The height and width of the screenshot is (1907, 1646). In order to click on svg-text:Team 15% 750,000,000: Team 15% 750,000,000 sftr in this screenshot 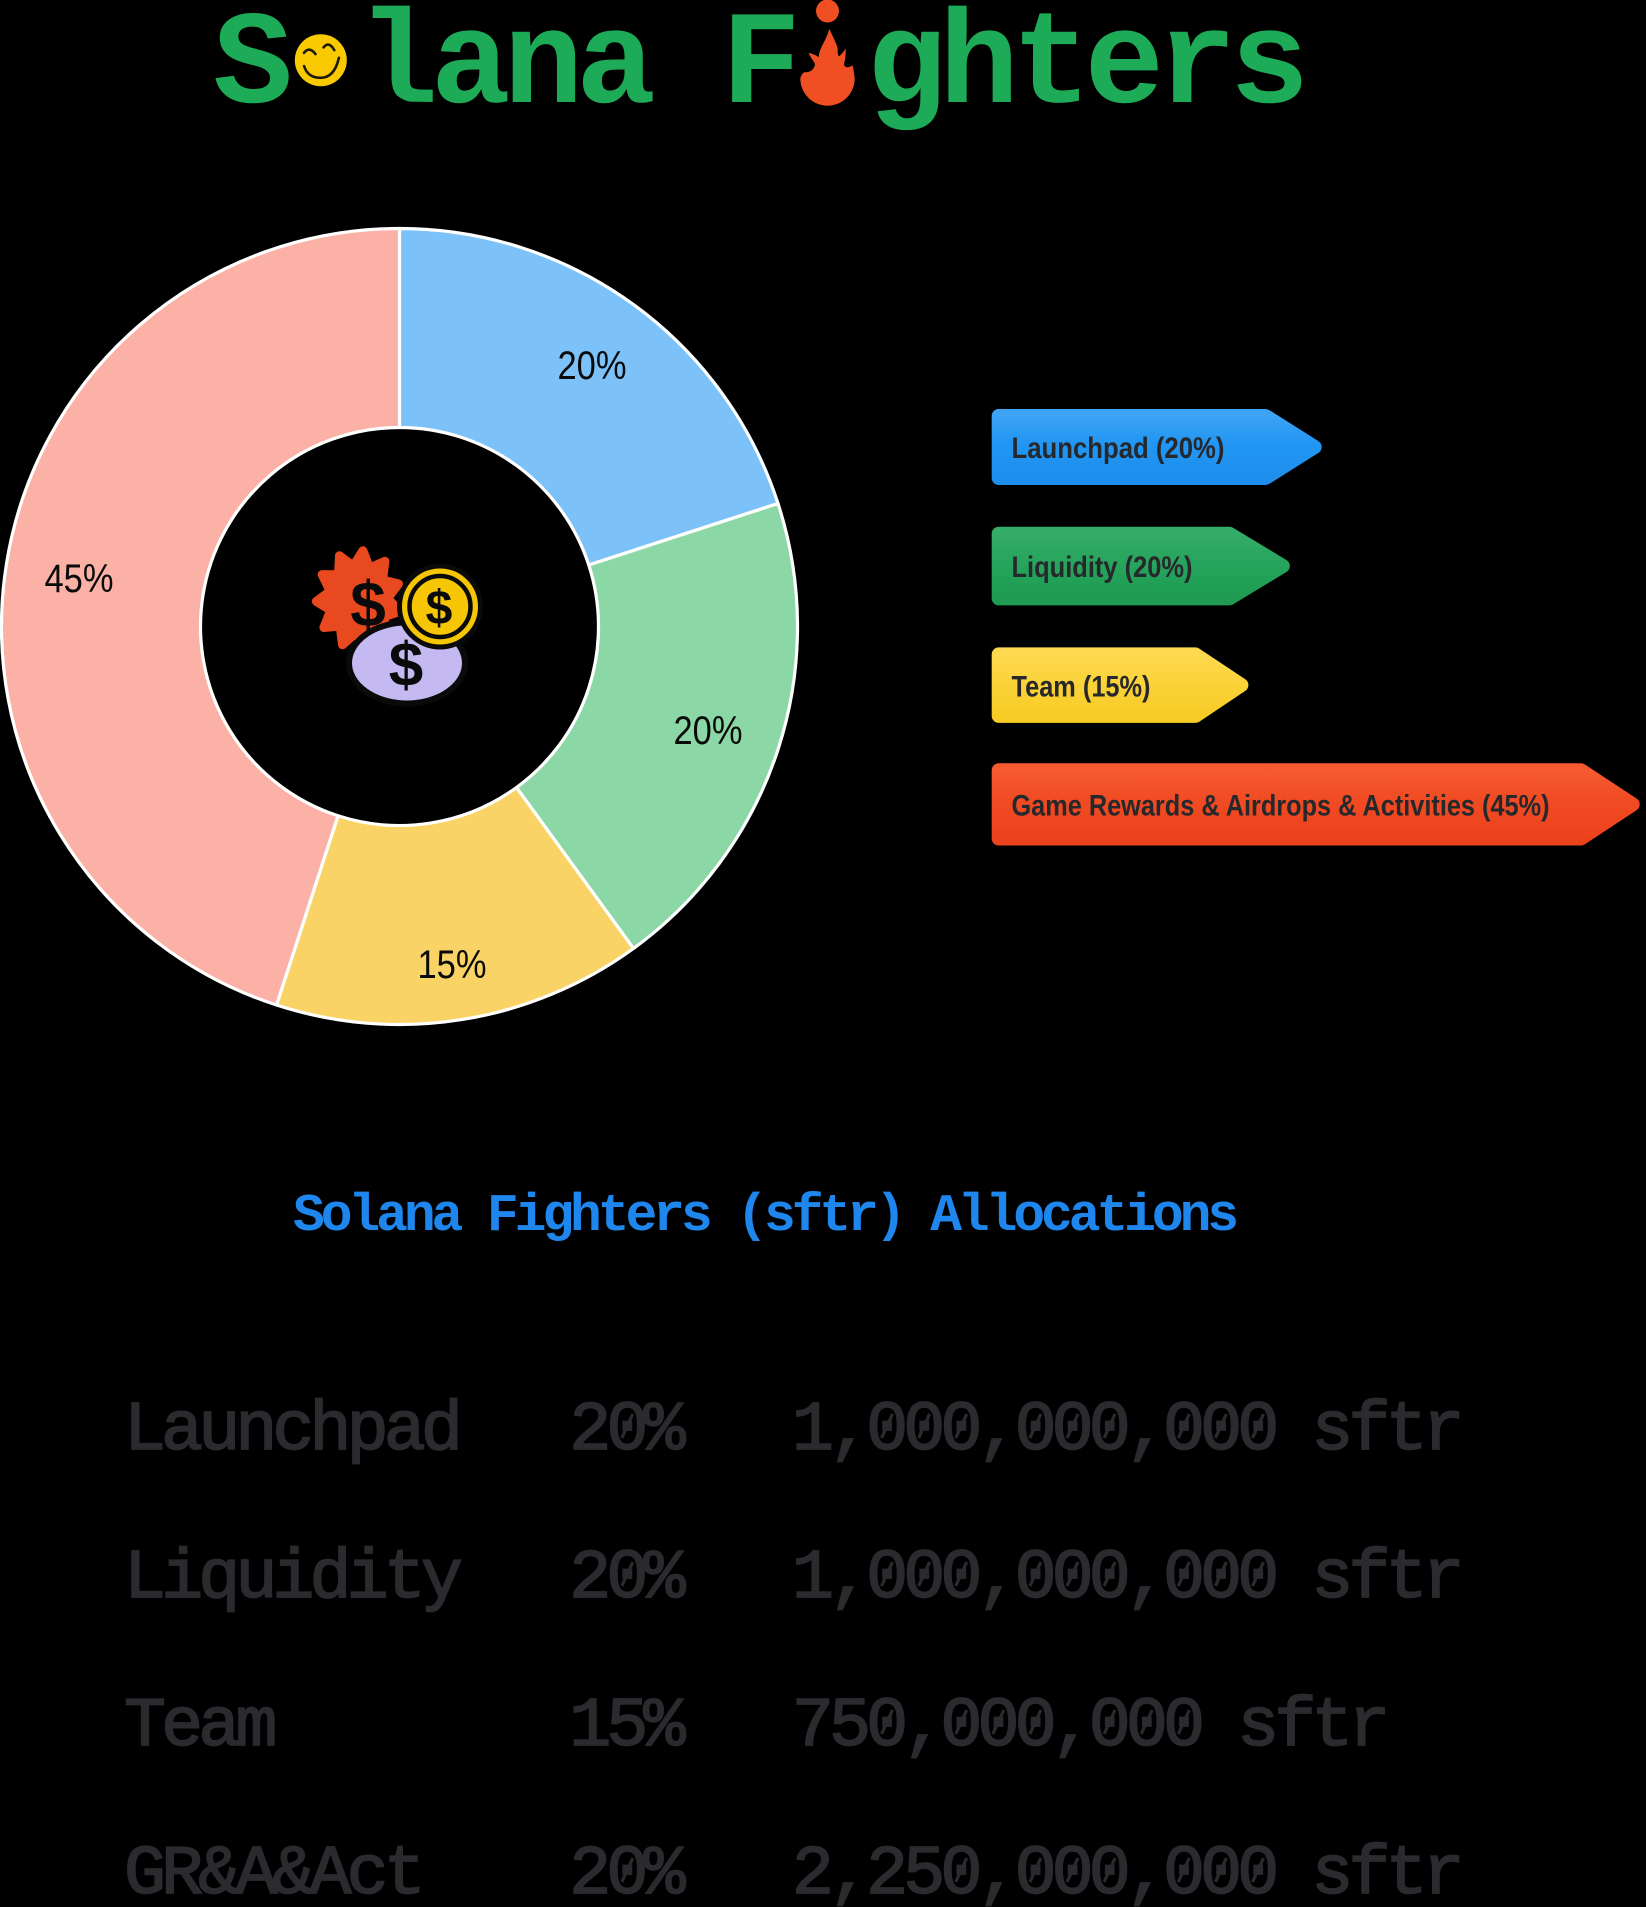, I will do `click(755, 1727)`.